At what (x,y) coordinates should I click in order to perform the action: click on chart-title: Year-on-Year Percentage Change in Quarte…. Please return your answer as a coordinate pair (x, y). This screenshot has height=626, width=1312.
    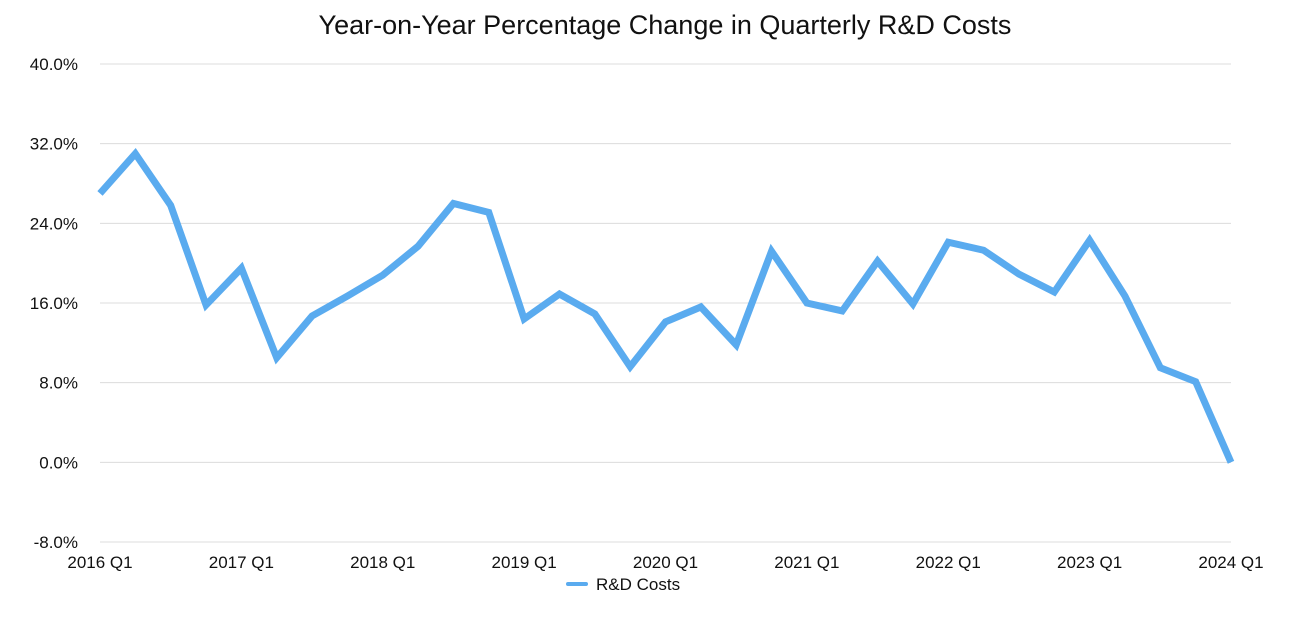
    Looking at the image, I should click on (665, 25).